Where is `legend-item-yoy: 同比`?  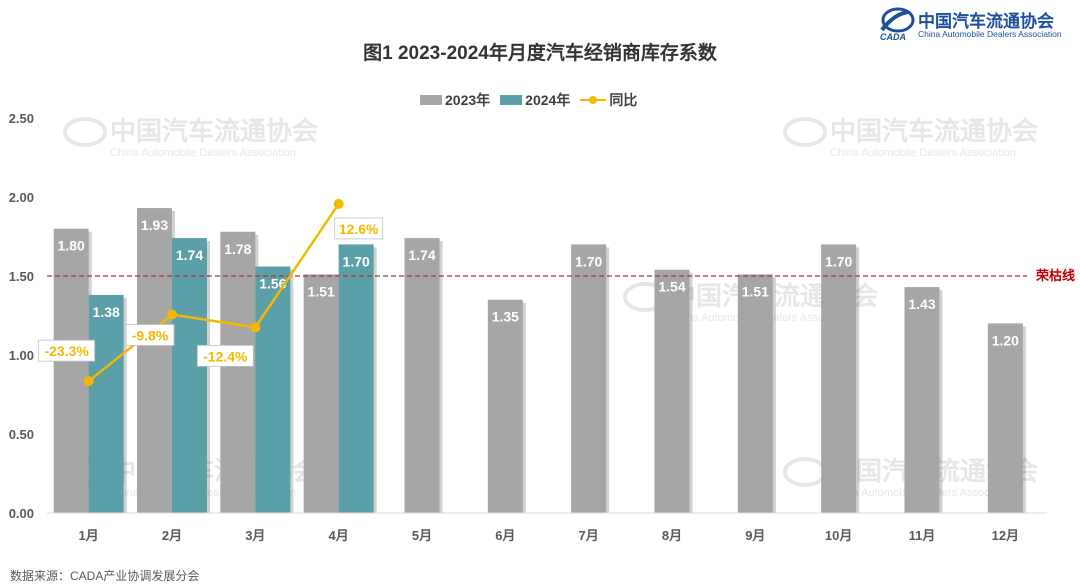 legend-item-yoy: 同比 is located at coordinates (608, 100).